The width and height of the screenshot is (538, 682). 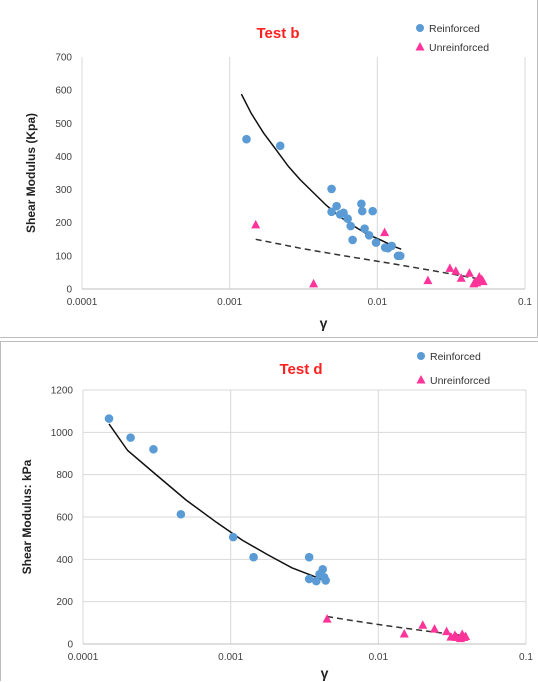 I want to click on y-tick-label: 800, so click(x=64, y=475).